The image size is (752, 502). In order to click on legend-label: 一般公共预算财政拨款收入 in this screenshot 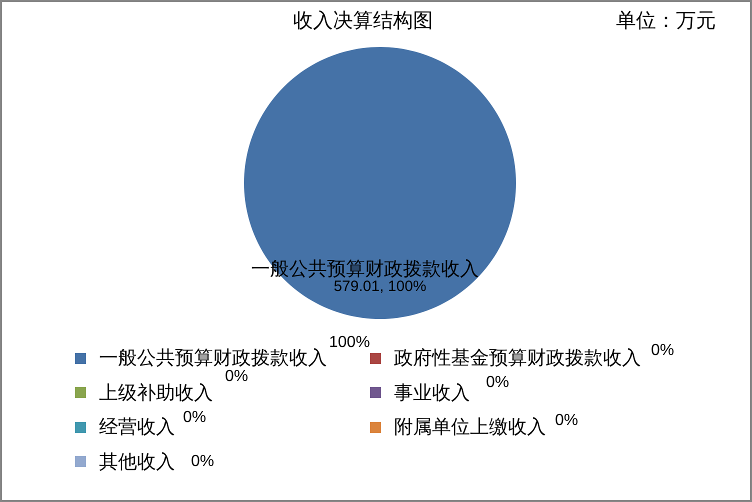, I will do `click(213, 358)`.